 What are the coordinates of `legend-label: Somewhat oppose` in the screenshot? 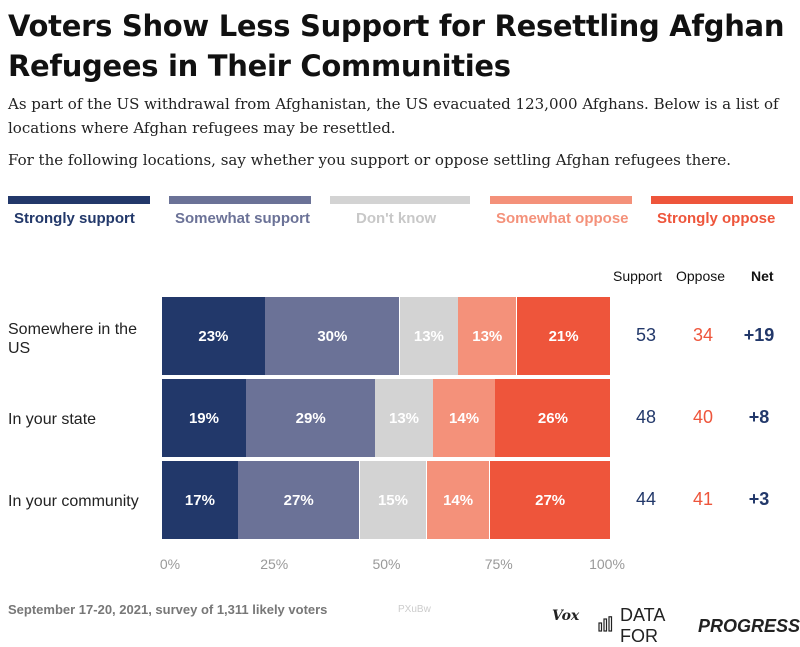 It's located at (562, 218).